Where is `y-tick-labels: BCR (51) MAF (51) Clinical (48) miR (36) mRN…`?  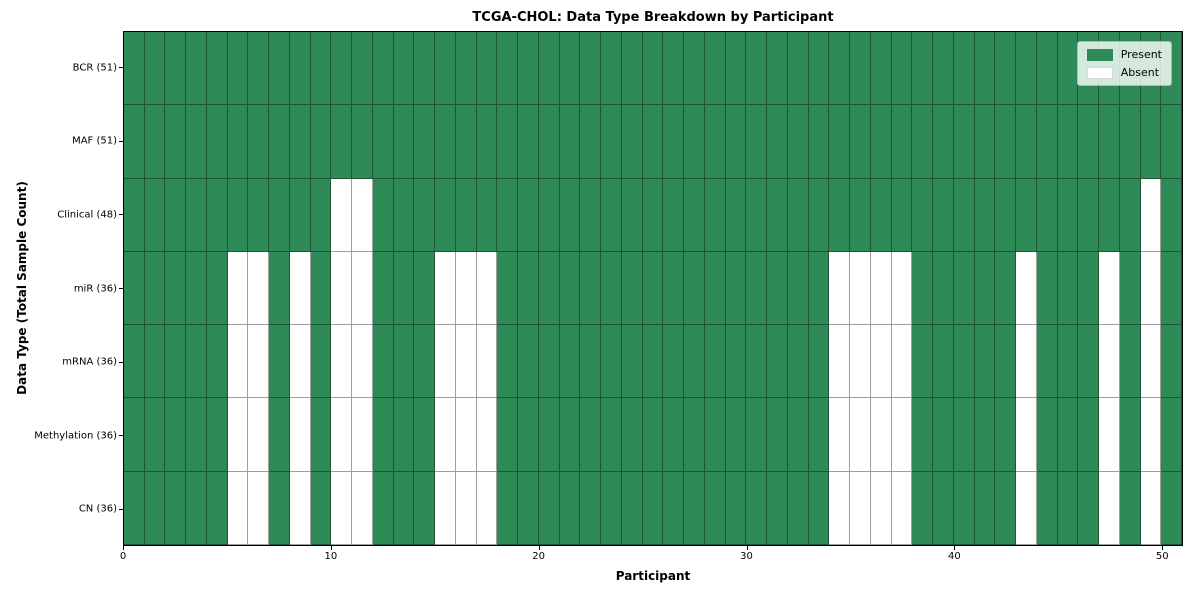
y-tick-labels: BCR (51) MAF (51) Clinical (48) miR (36) mRN… is located at coordinates (61, 288).